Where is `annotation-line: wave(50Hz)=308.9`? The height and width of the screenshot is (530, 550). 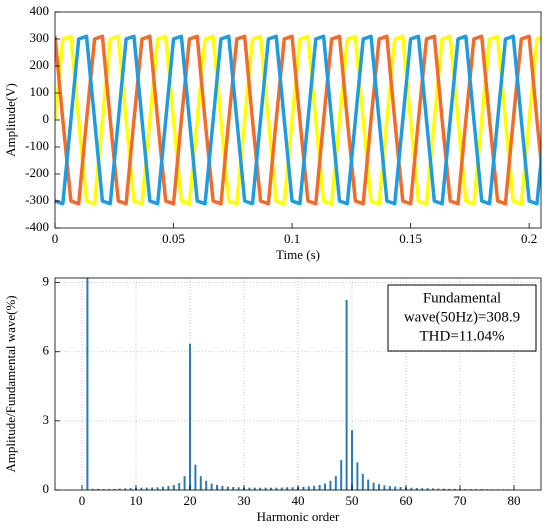
annotation-line: wave(50Hz)=308.9 is located at coordinates (462, 317).